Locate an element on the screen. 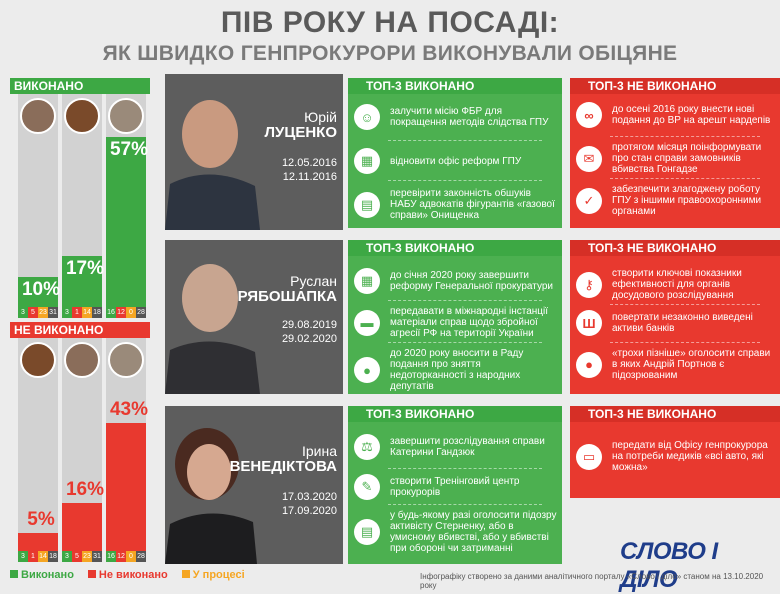  legend: Виконано Не виконано У процесі is located at coordinates (127, 575).